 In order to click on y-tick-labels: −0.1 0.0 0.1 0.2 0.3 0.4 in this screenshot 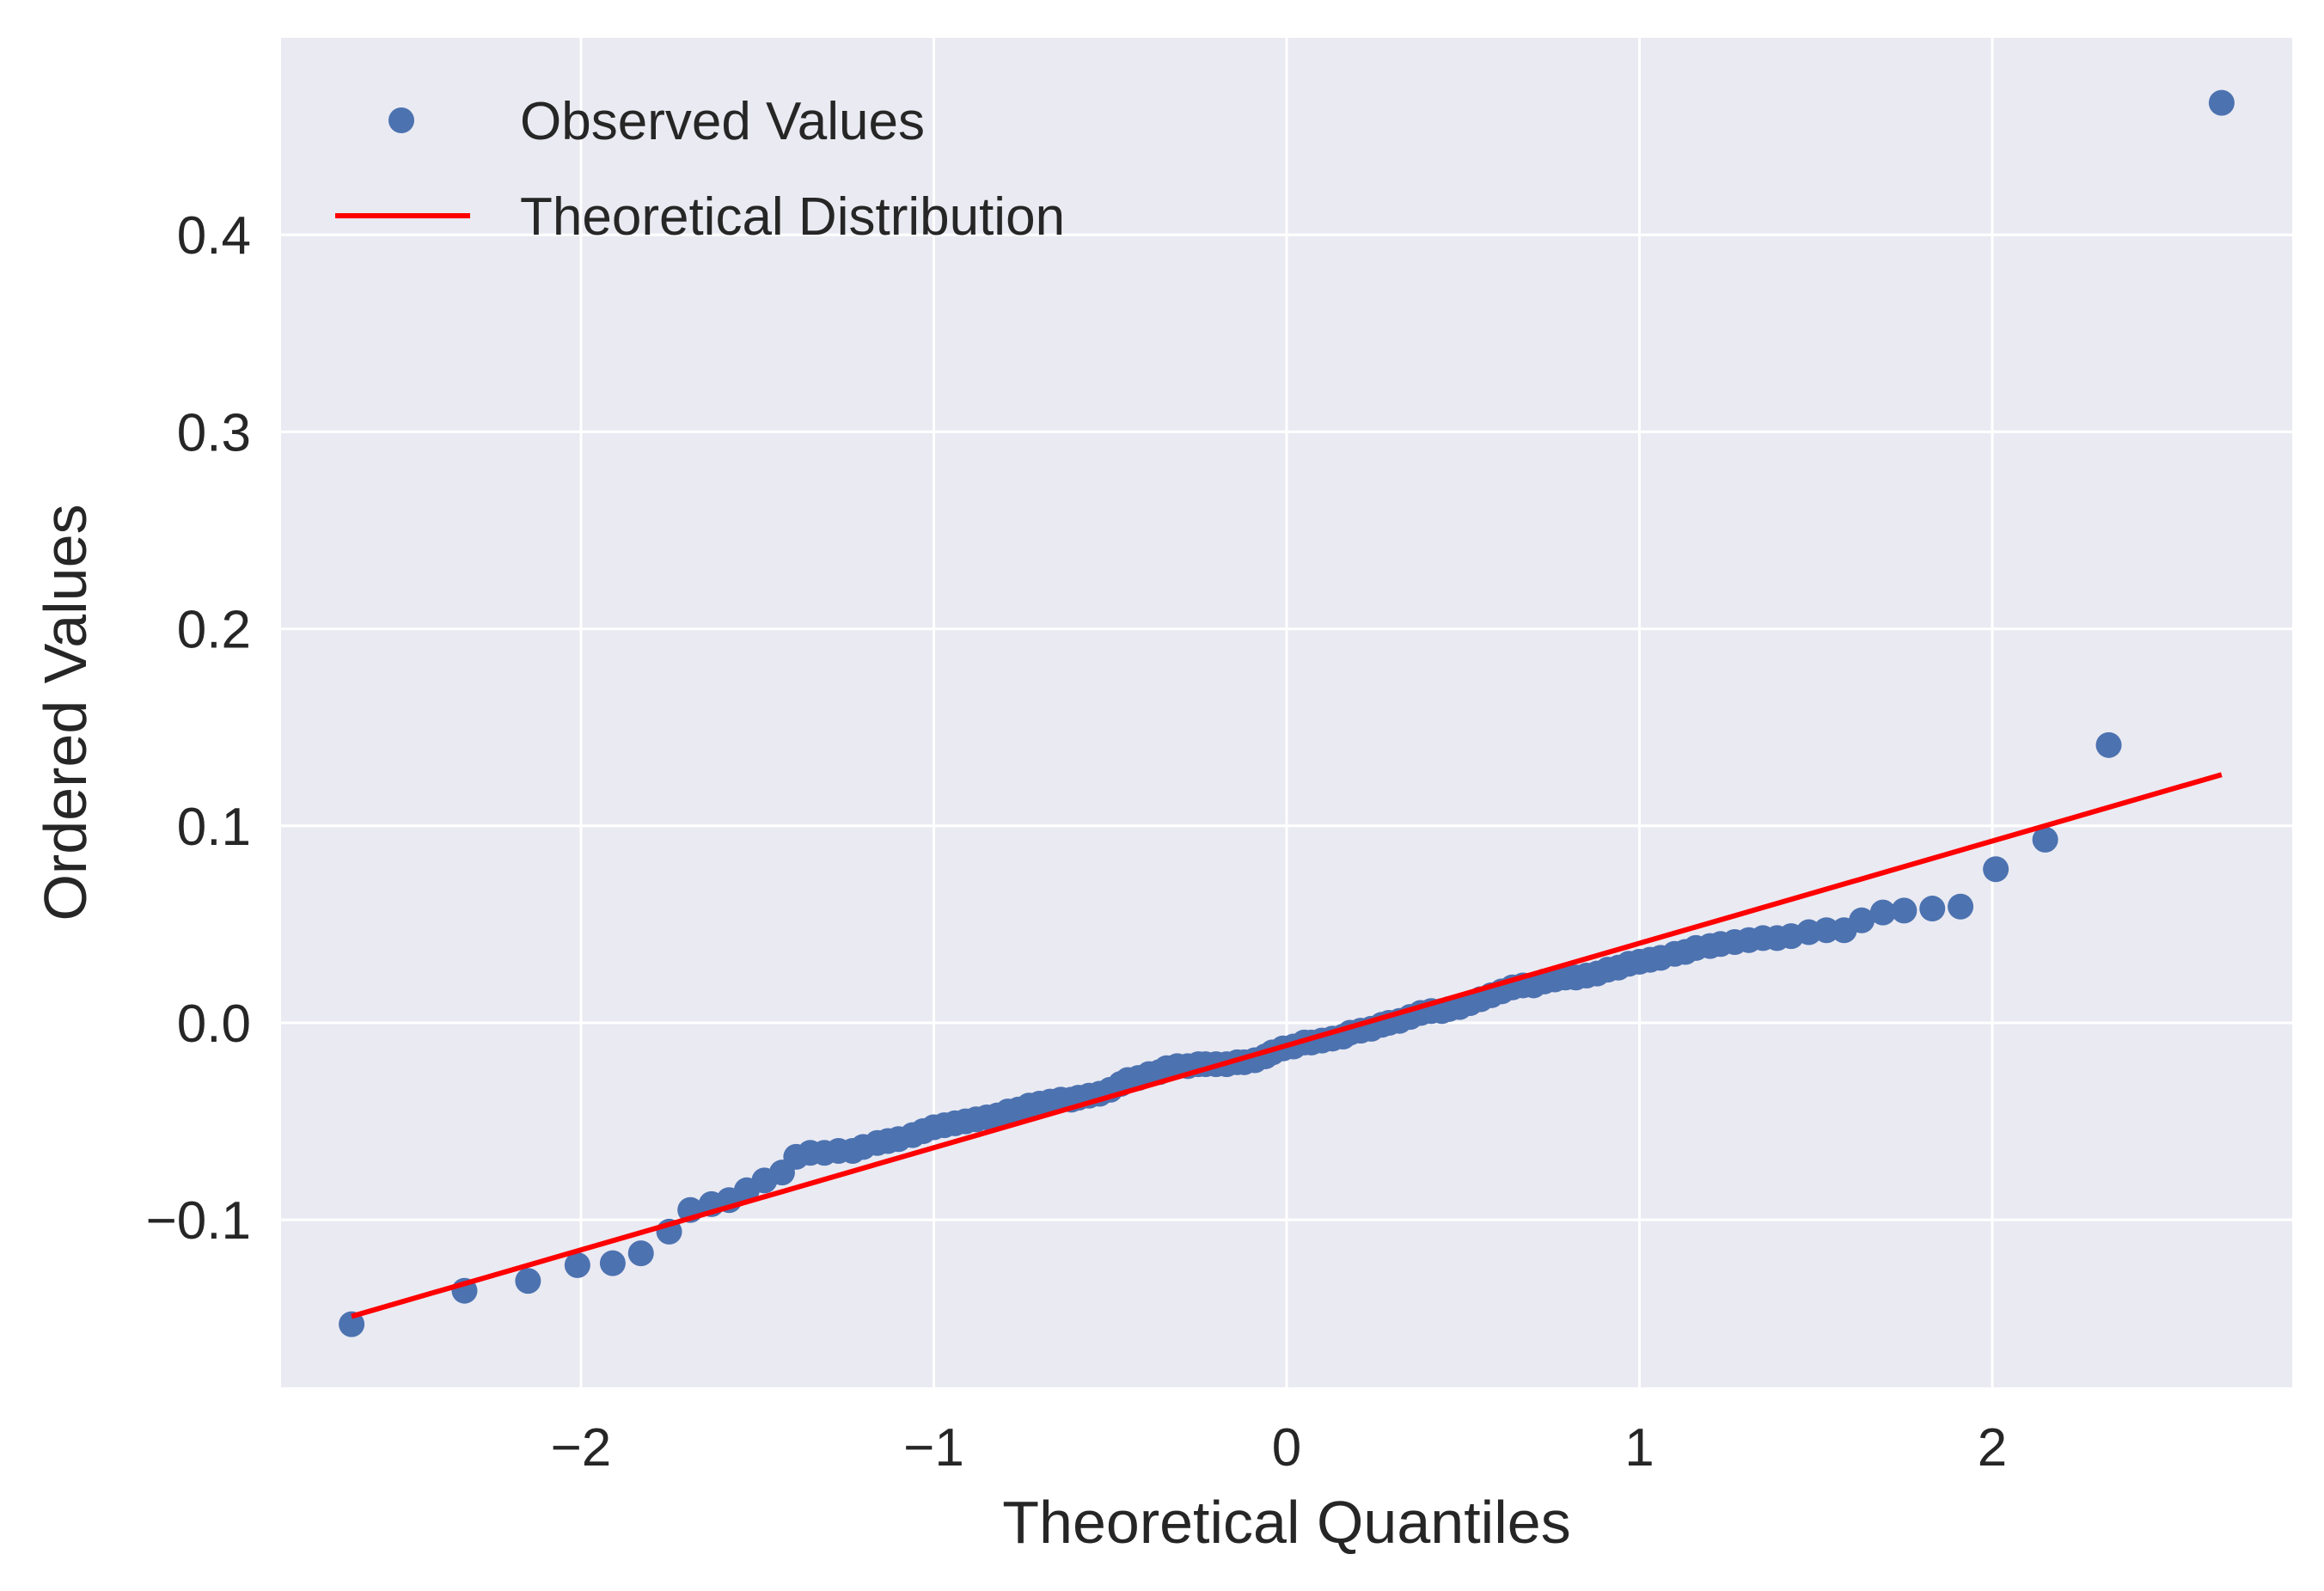, I will do `click(199, 728)`.